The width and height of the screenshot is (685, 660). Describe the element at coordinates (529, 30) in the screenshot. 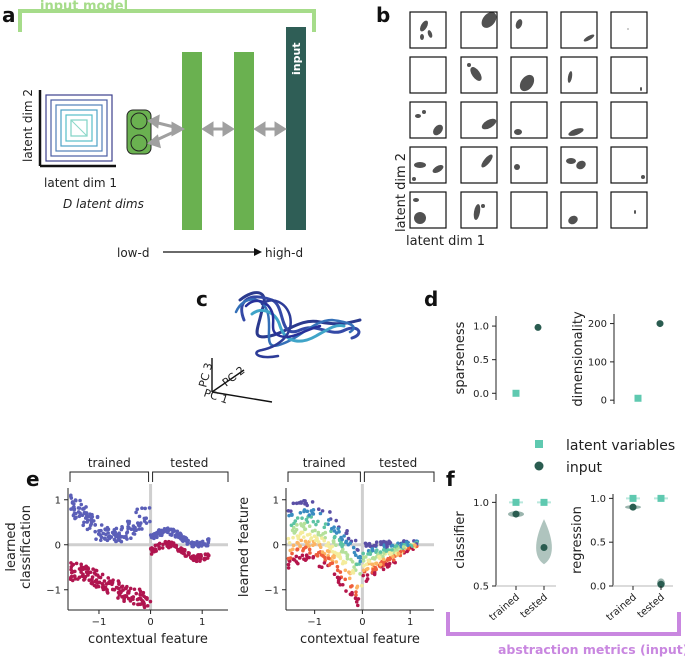

I see `input-tile-r1-c3` at that location.